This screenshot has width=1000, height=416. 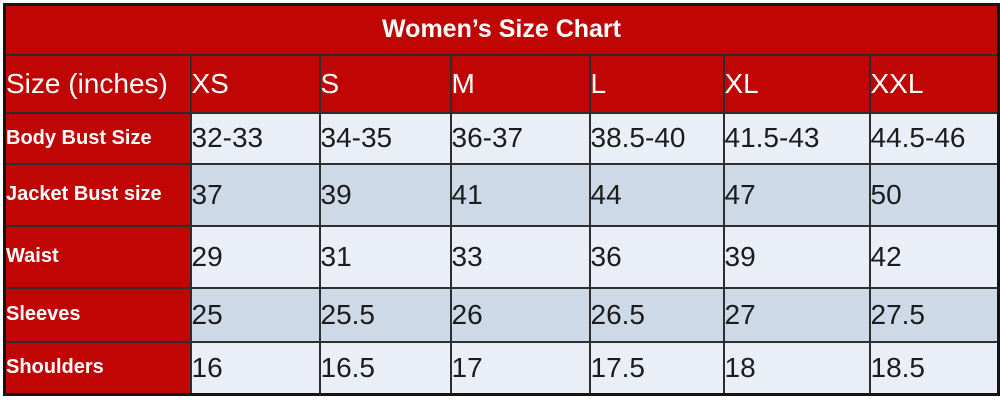 I want to click on data-cell: 50, so click(x=934, y=194).